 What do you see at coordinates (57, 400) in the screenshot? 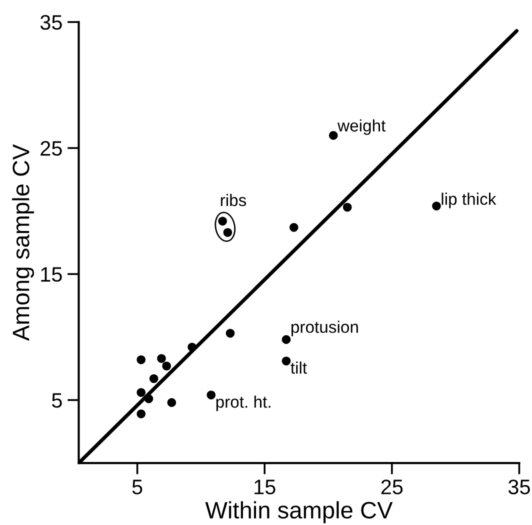
I see `y-tick-label: 5` at bounding box center [57, 400].